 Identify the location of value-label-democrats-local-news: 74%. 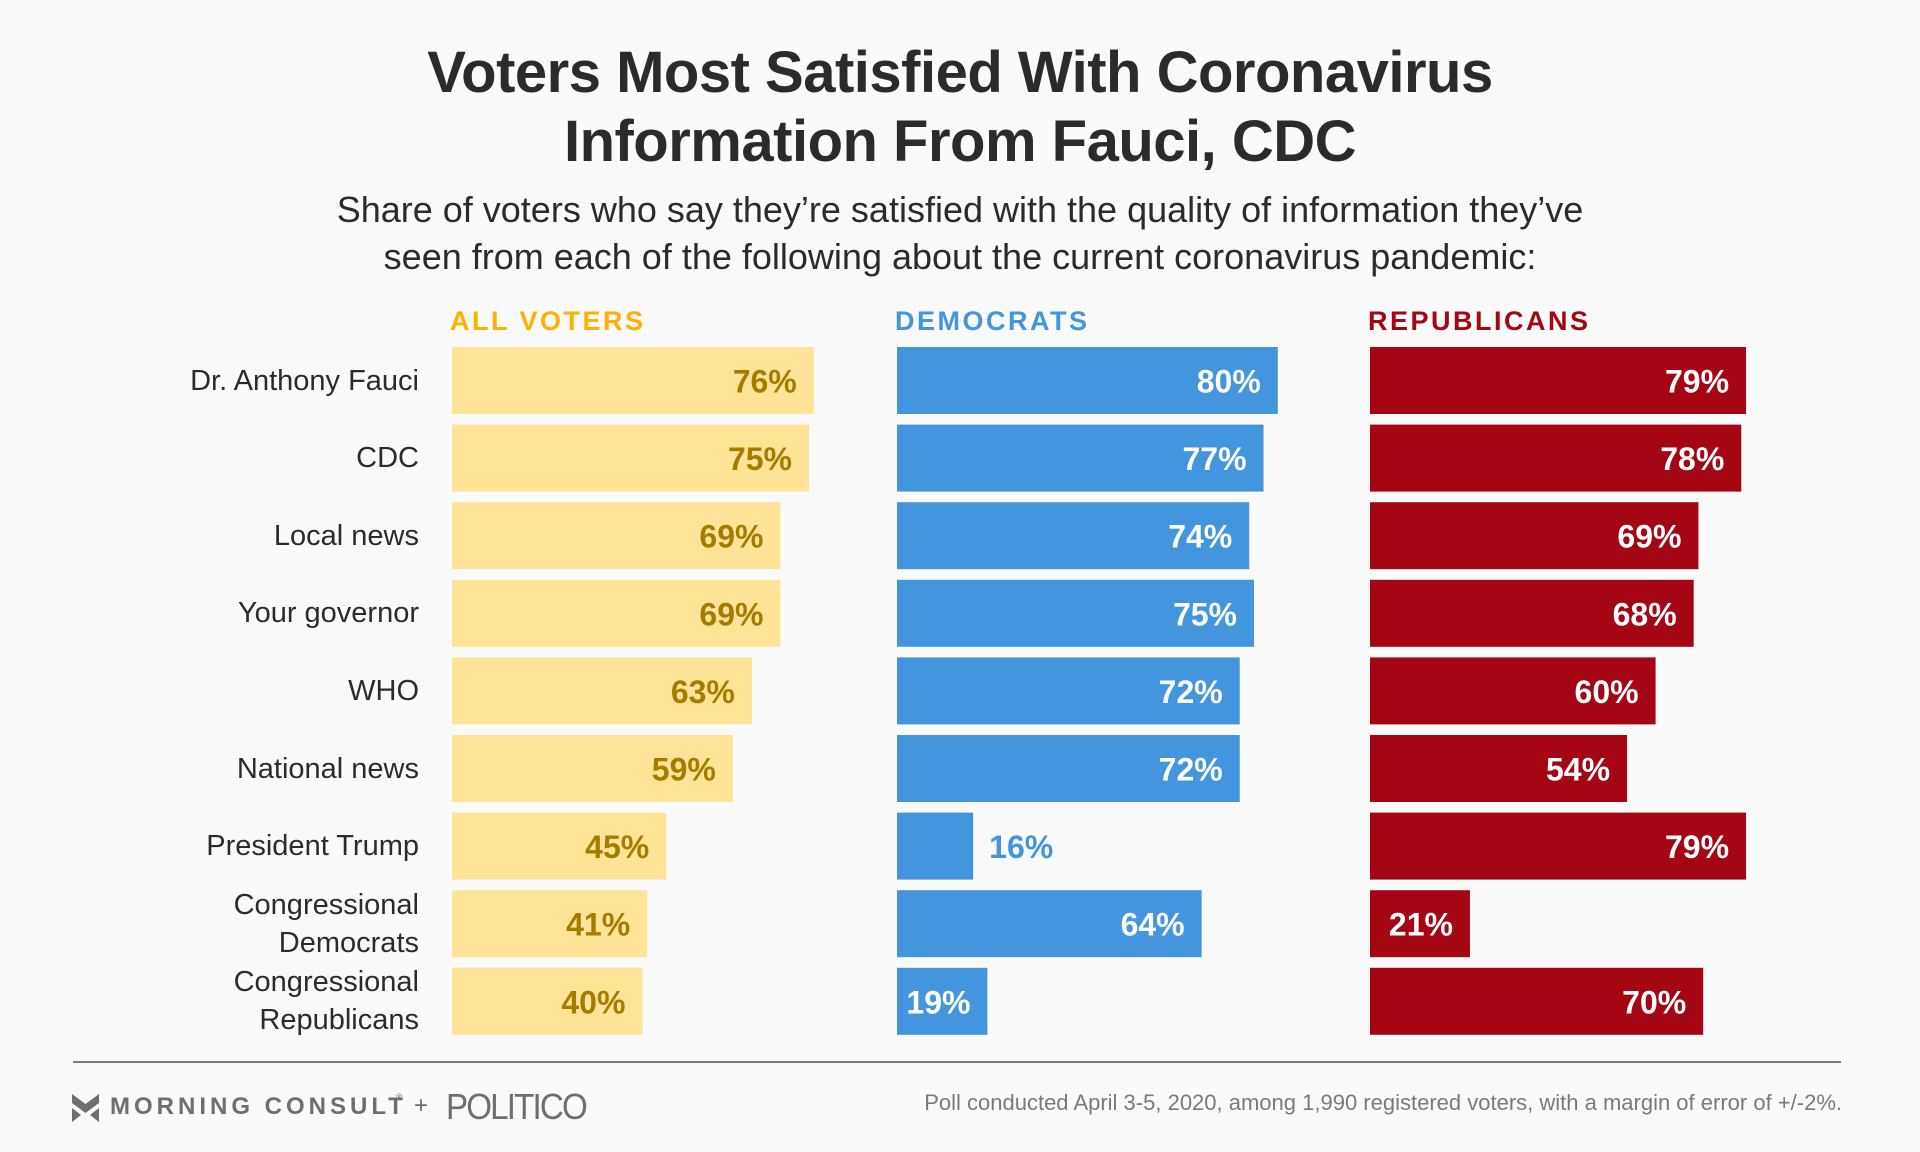
(1200, 537).